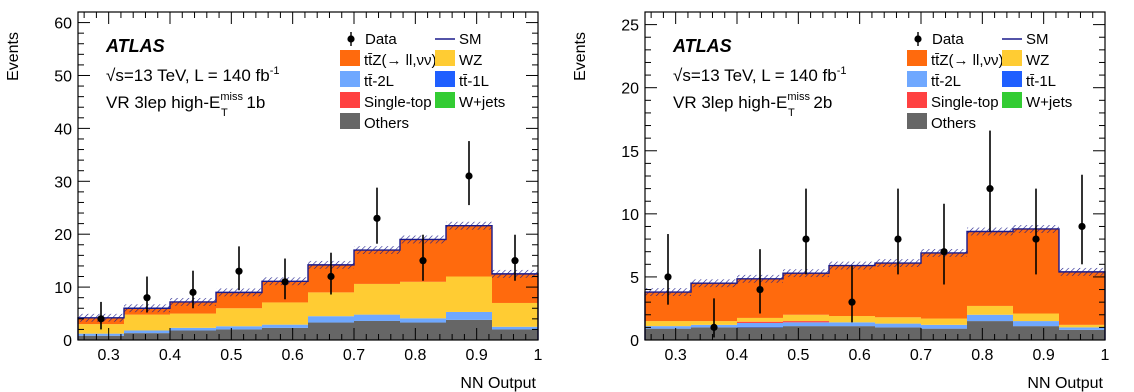 This screenshot has width=1134, height=392. Describe the element at coordinates (630, 26) in the screenshot. I see `y-tick-label: 25` at that location.